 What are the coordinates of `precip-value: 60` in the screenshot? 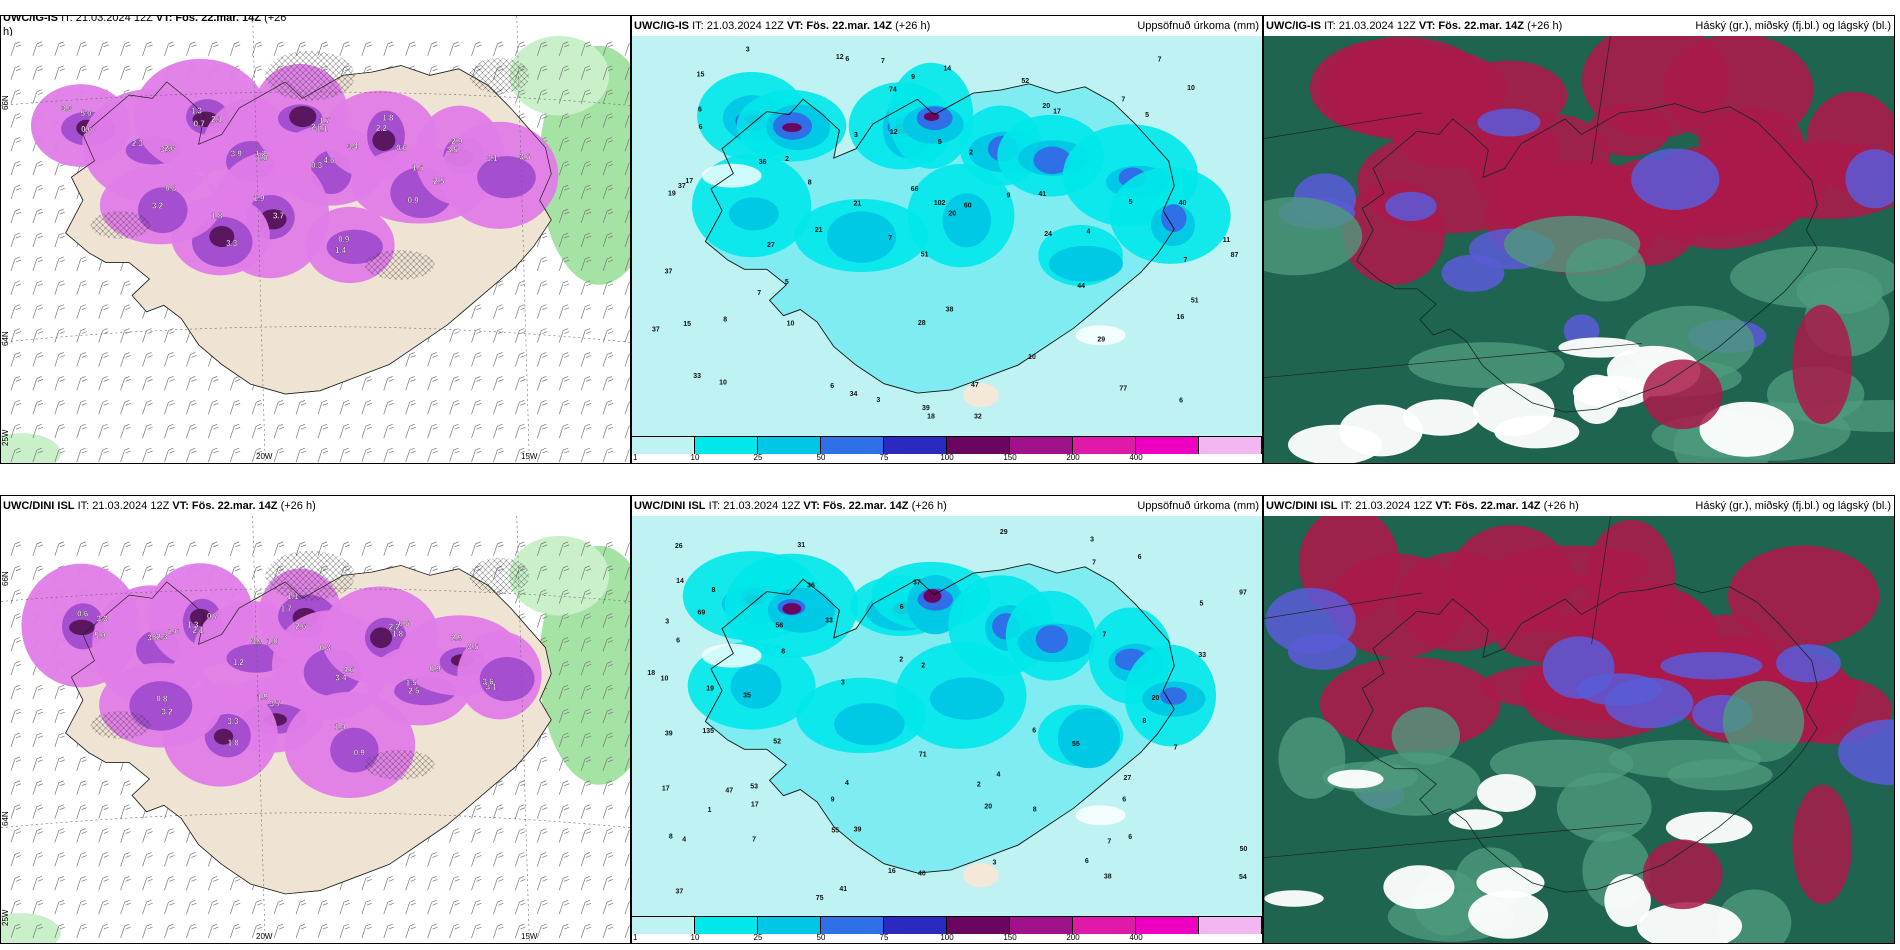 It's located at (968, 205).